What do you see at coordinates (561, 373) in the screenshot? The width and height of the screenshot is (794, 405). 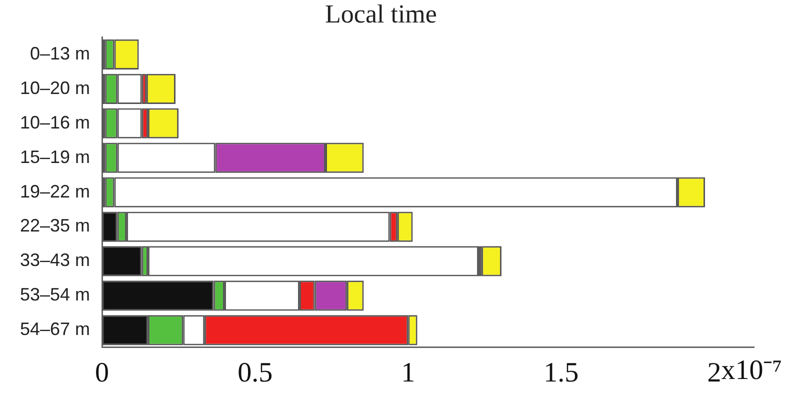 I see `x-tick-label: 1.5` at bounding box center [561, 373].